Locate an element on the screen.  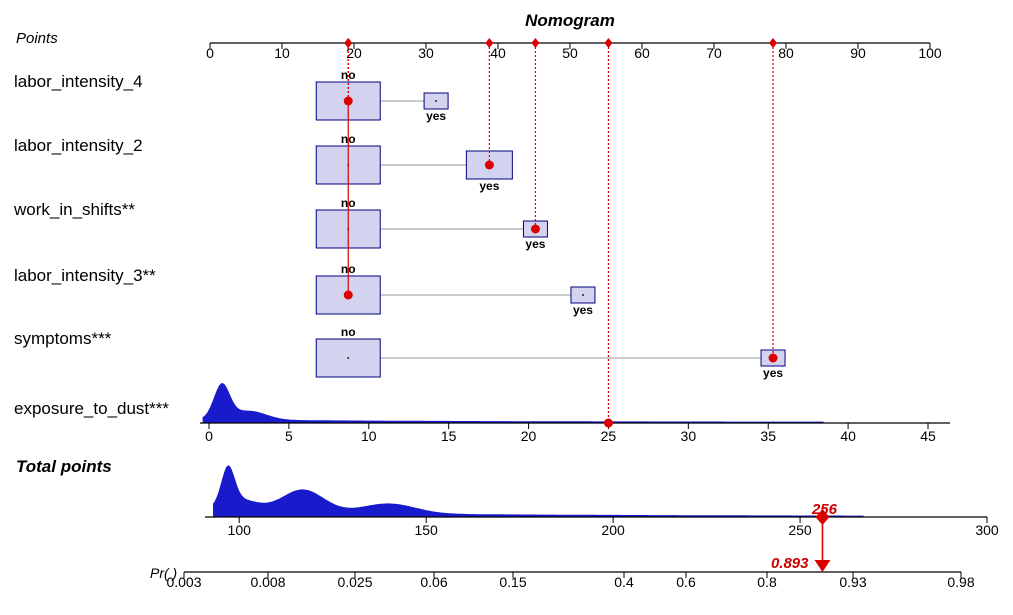
variable-label-symptoms: symptoms*** is located at coordinates (63, 338).